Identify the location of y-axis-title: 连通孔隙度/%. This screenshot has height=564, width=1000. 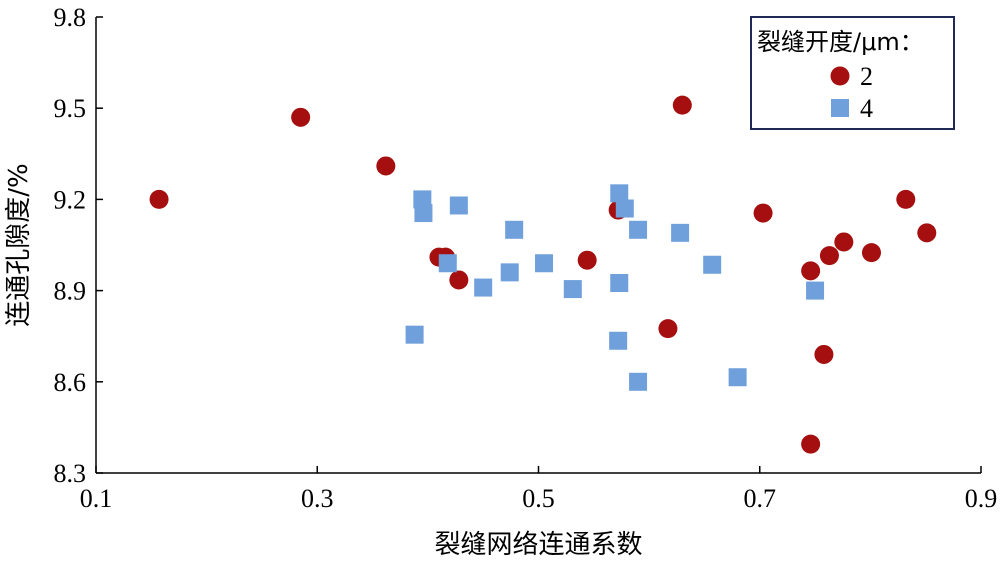
(19, 244).